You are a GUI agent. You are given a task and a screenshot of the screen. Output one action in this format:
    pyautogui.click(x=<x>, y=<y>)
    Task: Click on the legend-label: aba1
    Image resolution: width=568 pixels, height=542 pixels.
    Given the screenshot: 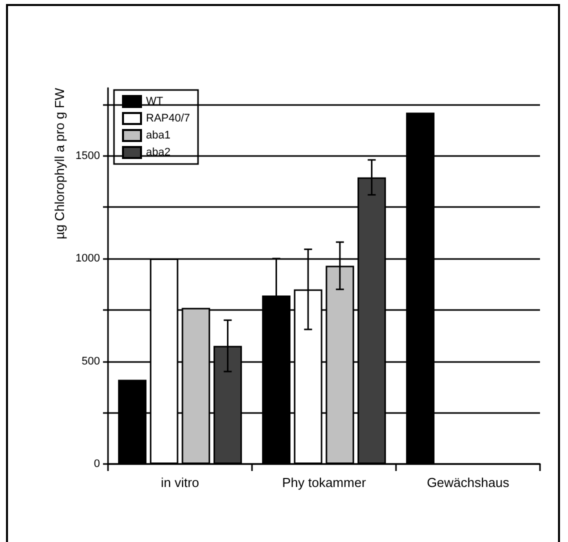 What is the action you would take?
    pyautogui.click(x=158, y=136)
    